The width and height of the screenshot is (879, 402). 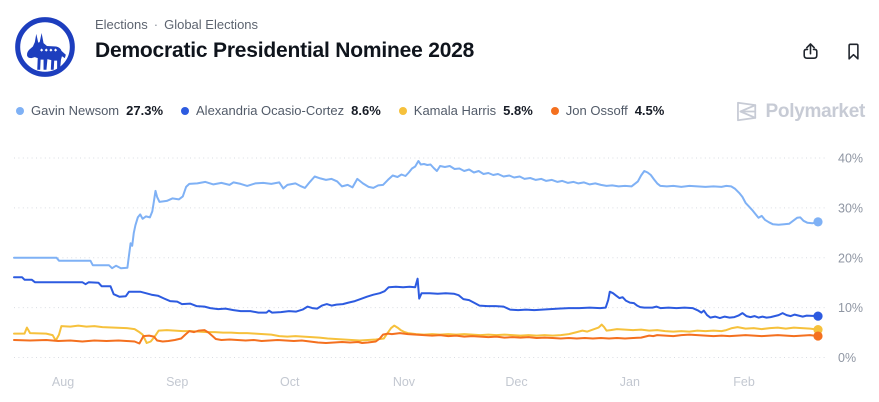 I want to click on header-actions, so click(x=832, y=51).